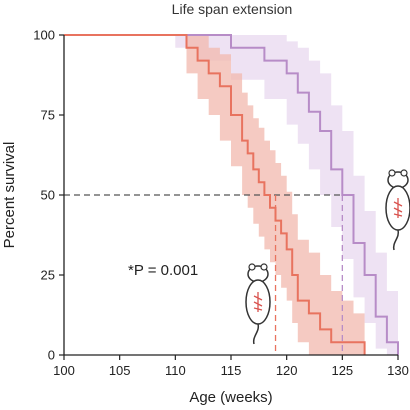  I want to click on x-tick-label: 120, so click(287, 370).